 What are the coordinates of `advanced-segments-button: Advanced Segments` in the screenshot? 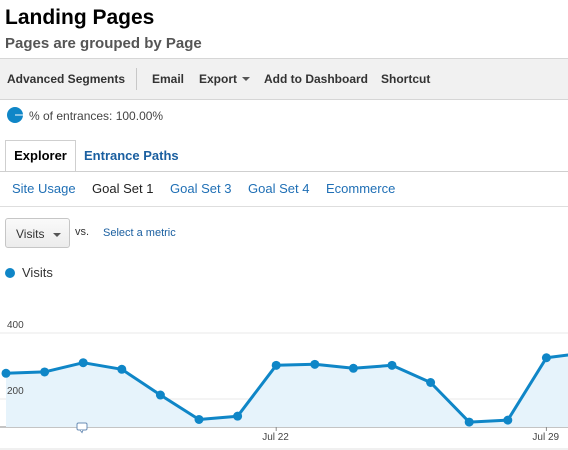 It's located at (66, 79).